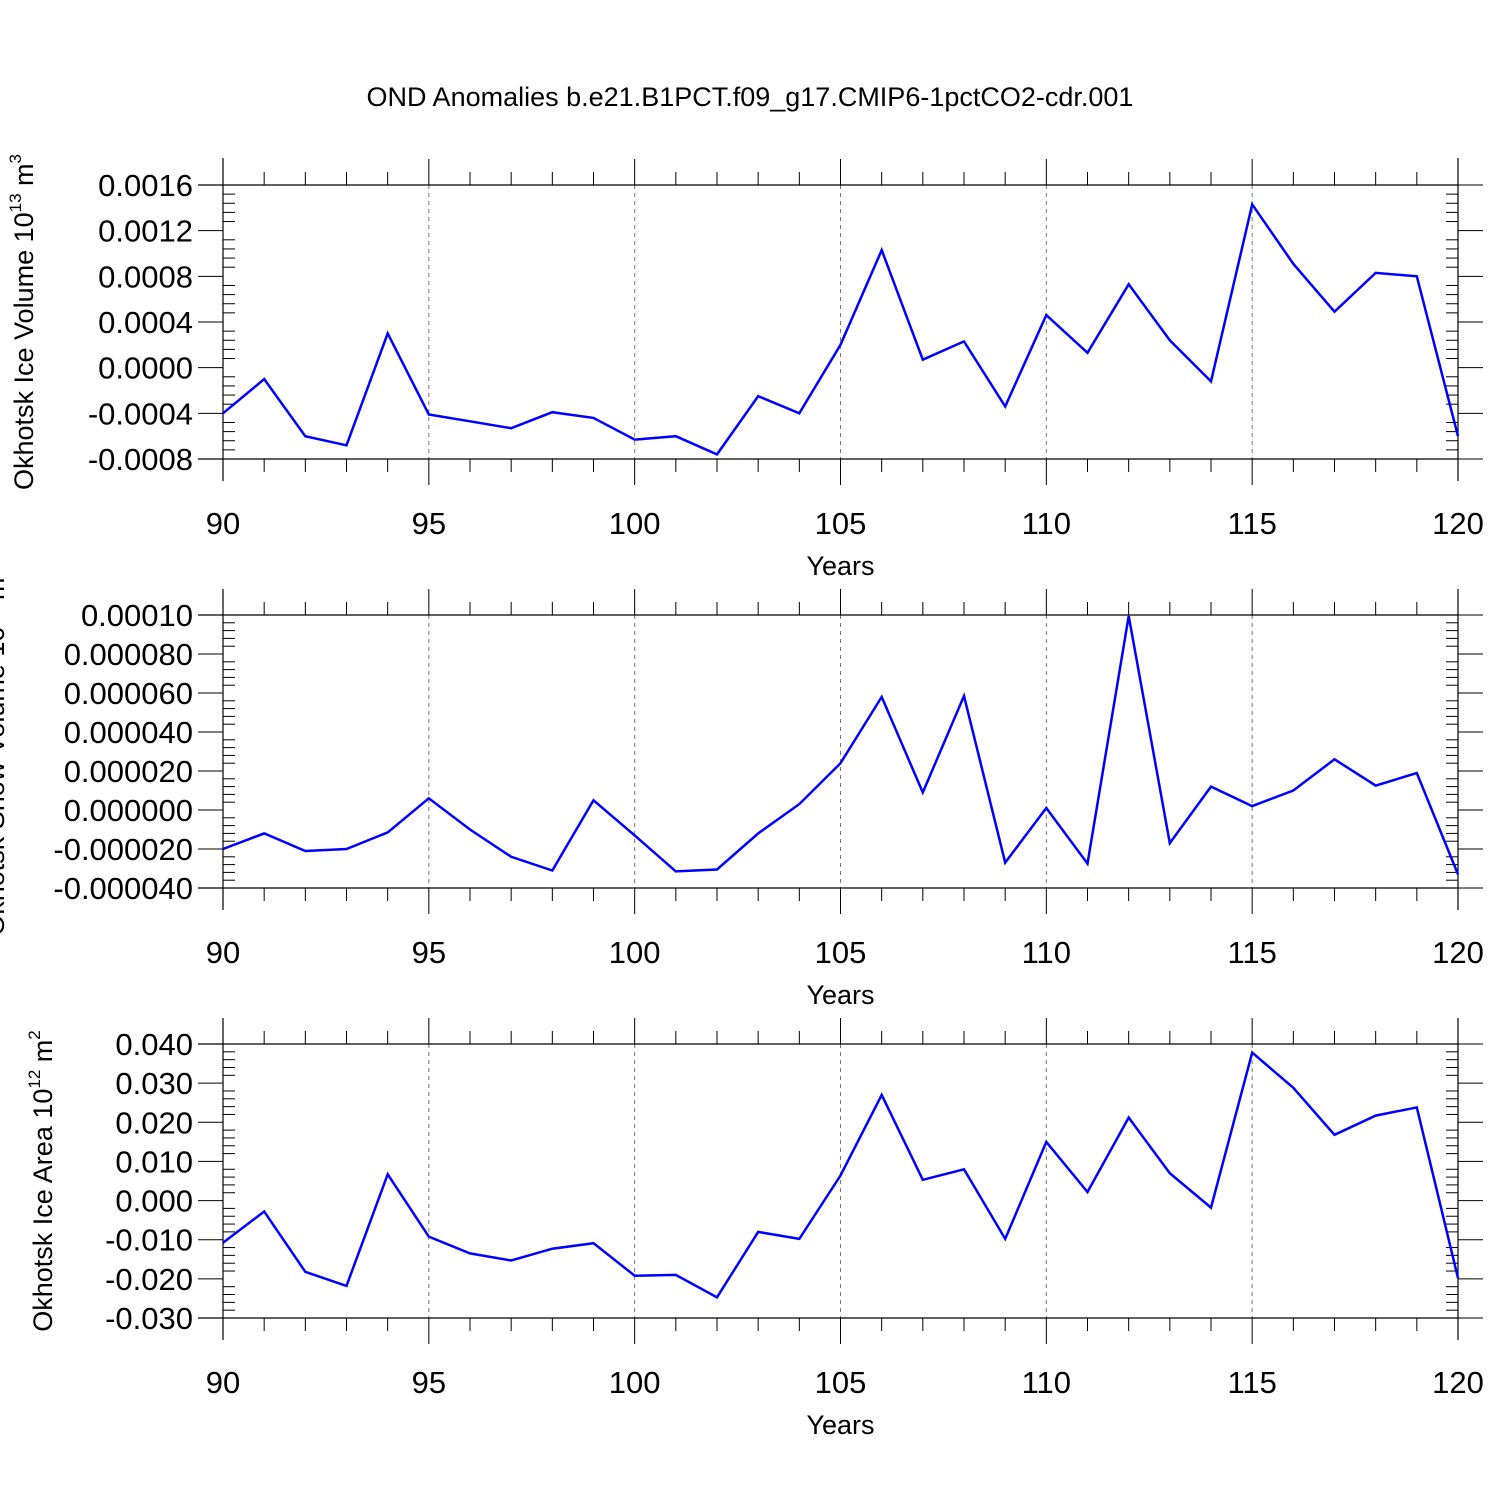  What do you see at coordinates (22, 322) in the screenshot?
I see `y-axis-label: Okhotsk Ice Volume 1013 m3` at bounding box center [22, 322].